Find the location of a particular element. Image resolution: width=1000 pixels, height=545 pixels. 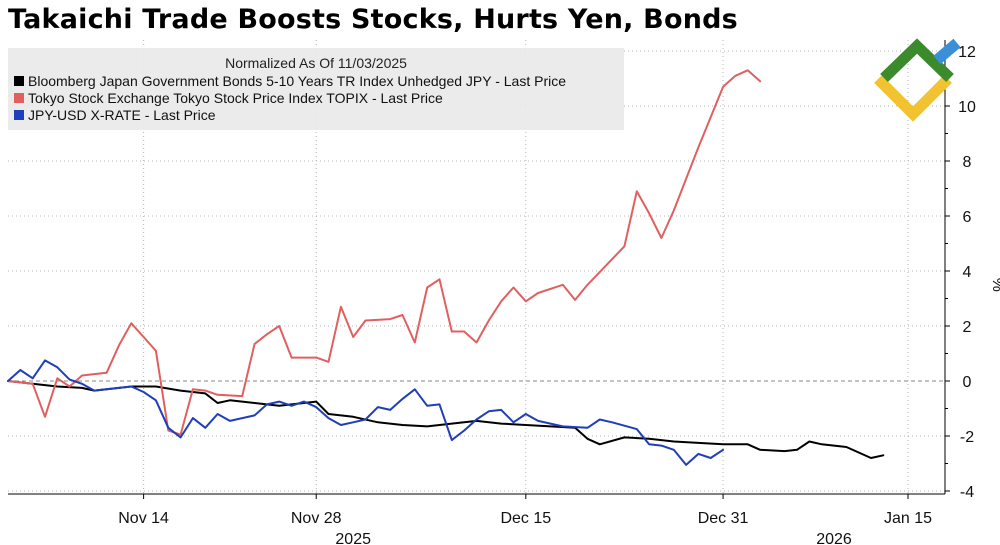

legend-background is located at coordinates (316, 89).